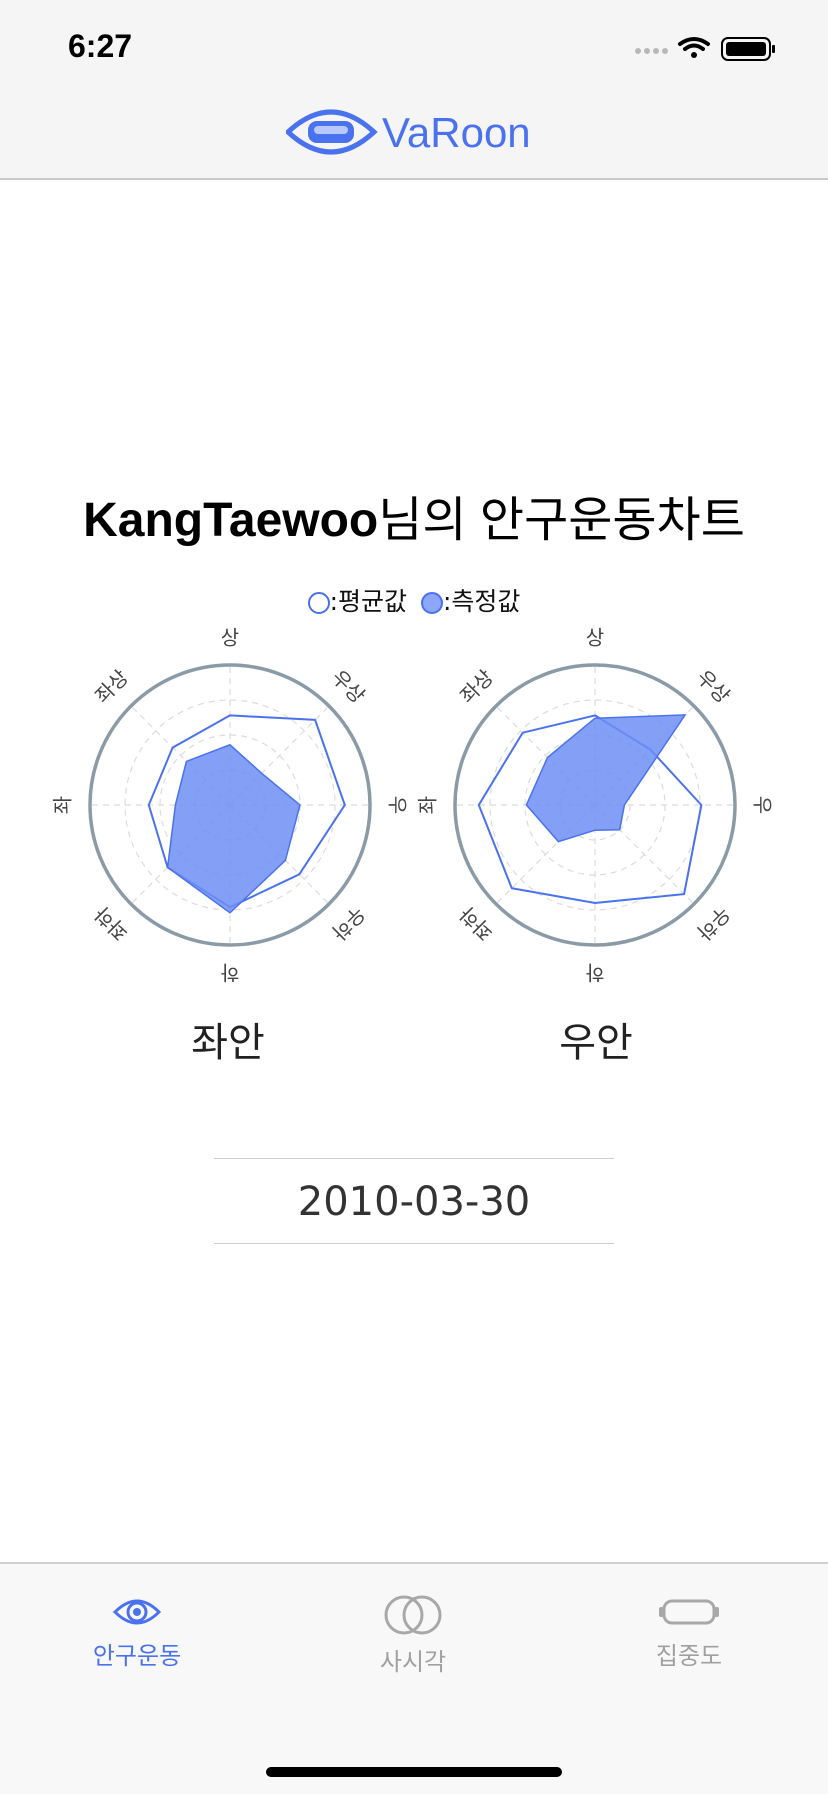 The height and width of the screenshot is (1794, 828). I want to click on user-name: KangTaewoo, so click(231, 520).